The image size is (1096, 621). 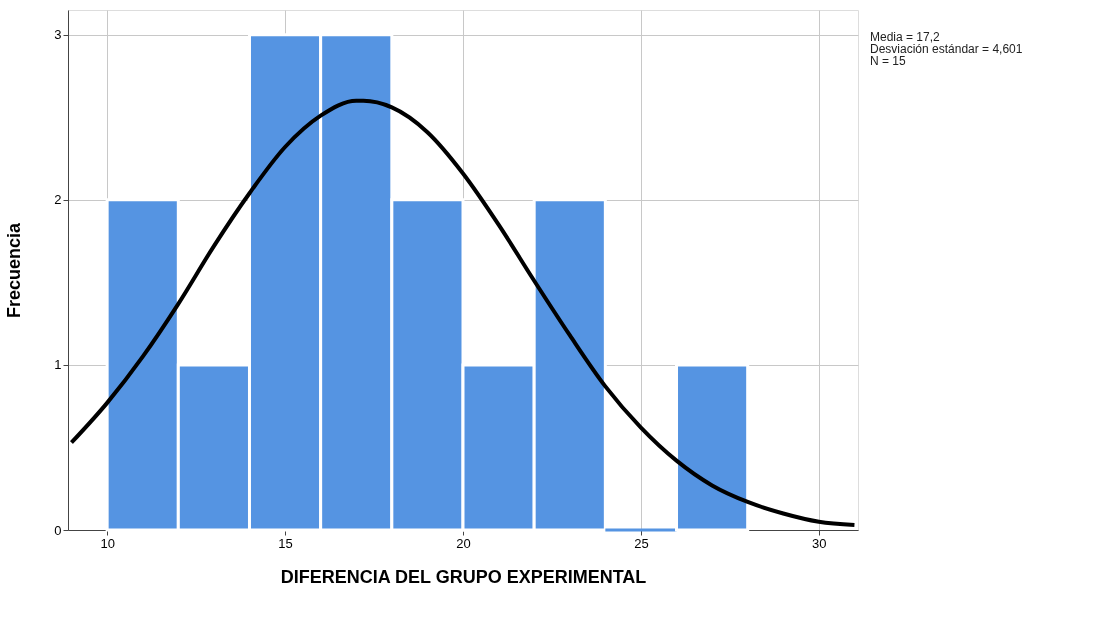 I want to click on text: N = 15, so click(x=888, y=61).